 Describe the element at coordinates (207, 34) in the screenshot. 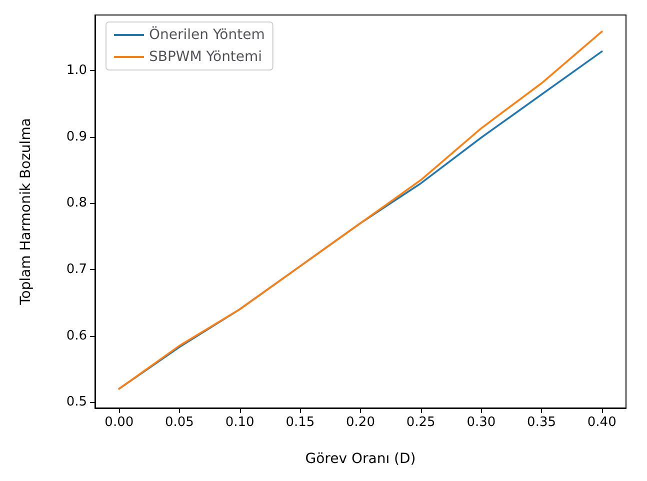

I see `legend-label: Önerilen Yöntem` at that location.